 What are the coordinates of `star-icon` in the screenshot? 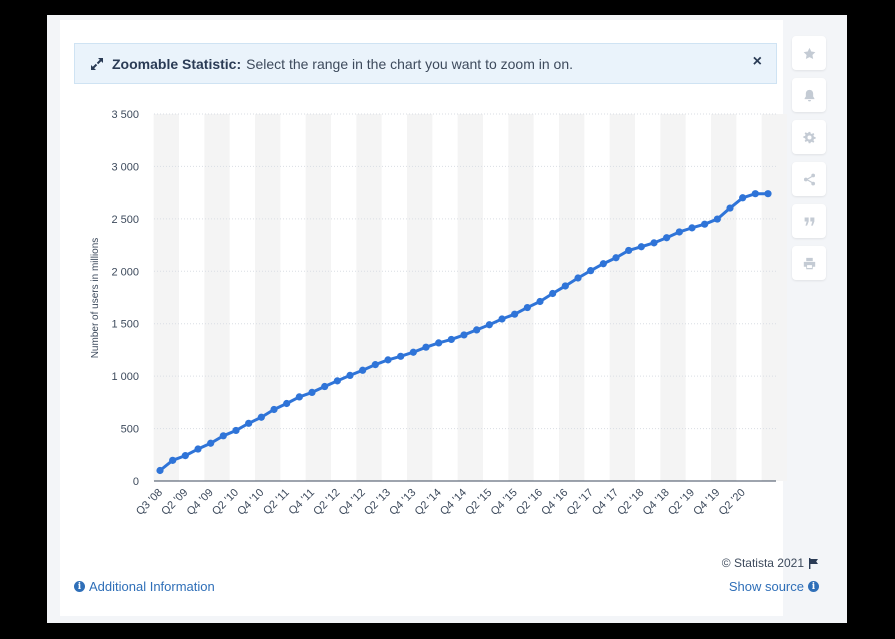 It's located at (809, 53).